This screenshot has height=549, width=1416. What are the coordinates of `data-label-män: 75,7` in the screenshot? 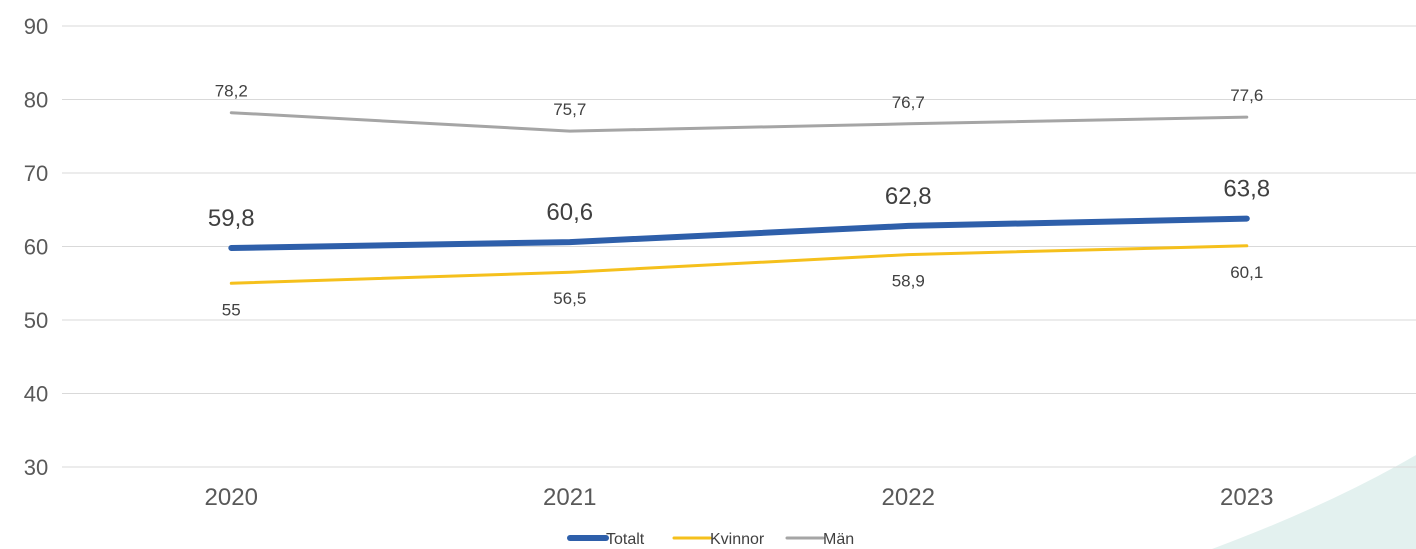 It's located at (569, 109).